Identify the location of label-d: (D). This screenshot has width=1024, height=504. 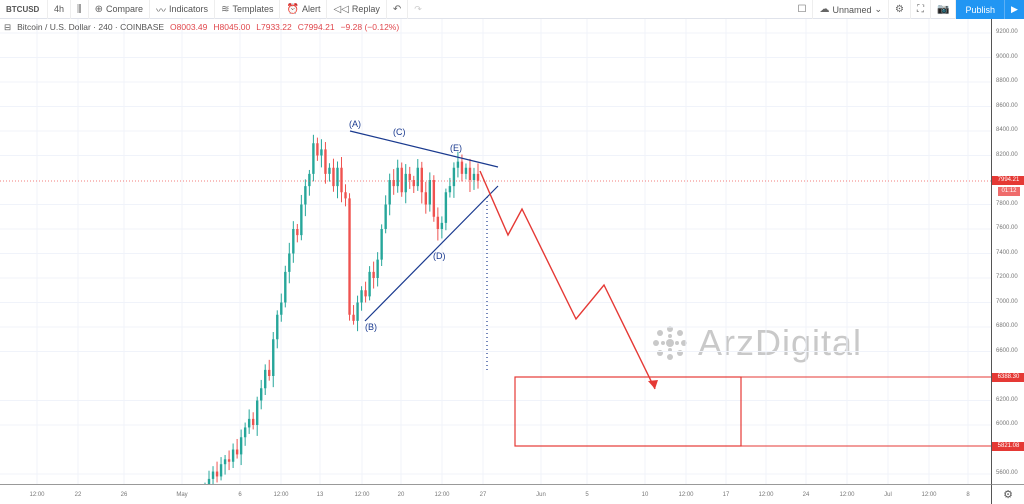
(439, 256).